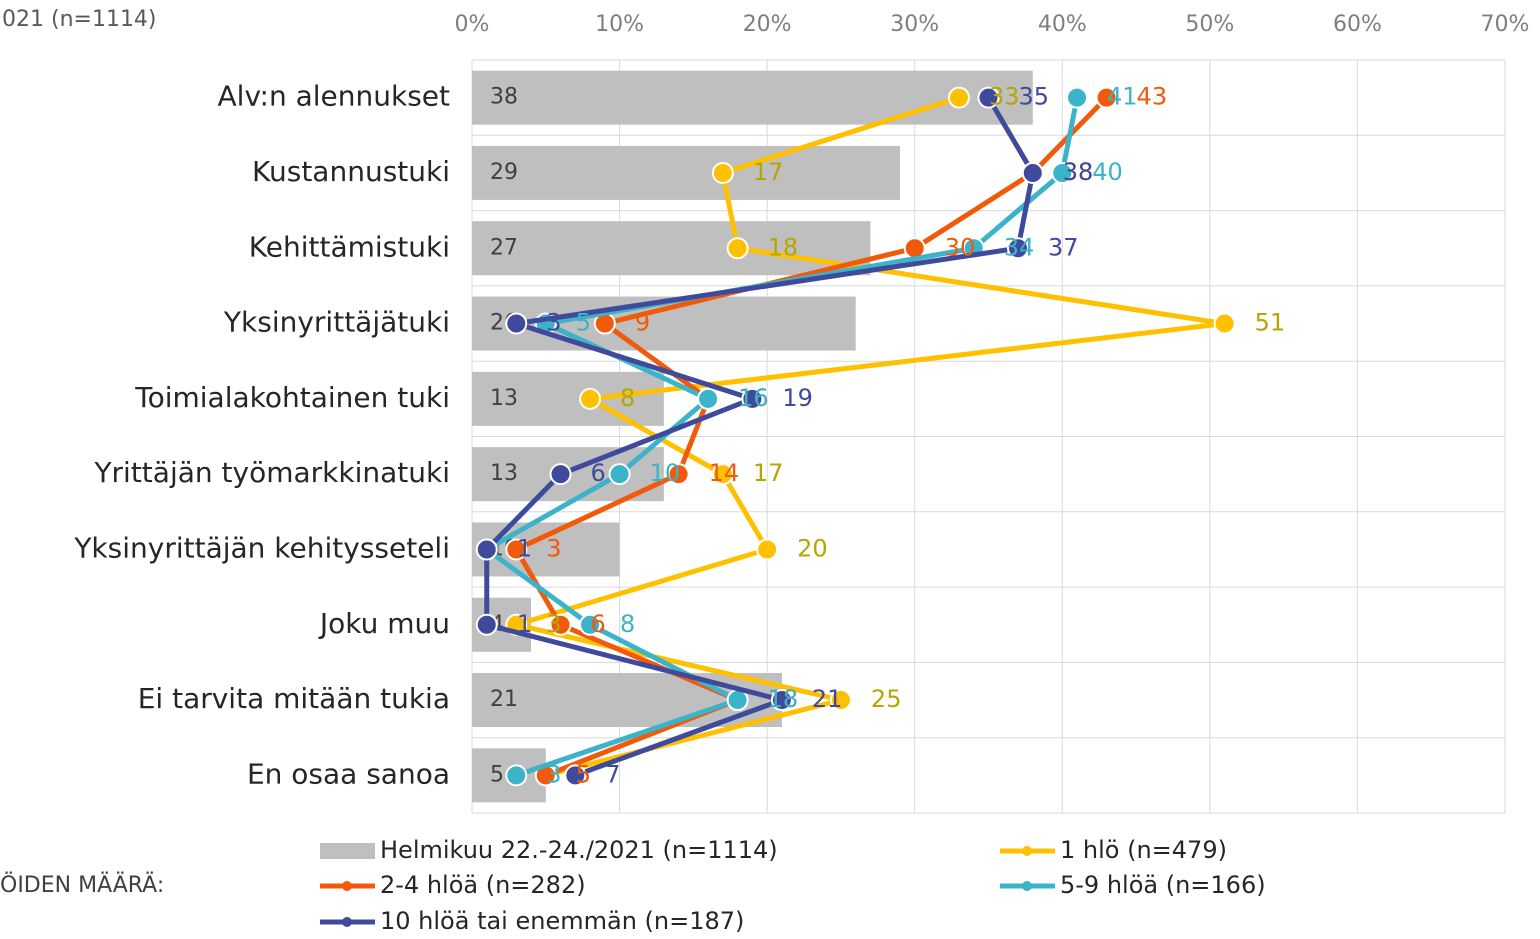 The image size is (1540, 939). What do you see at coordinates (1505, 24) in the screenshot?
I see `x-tick-label: 70%` at bounding box center [1505, 24].